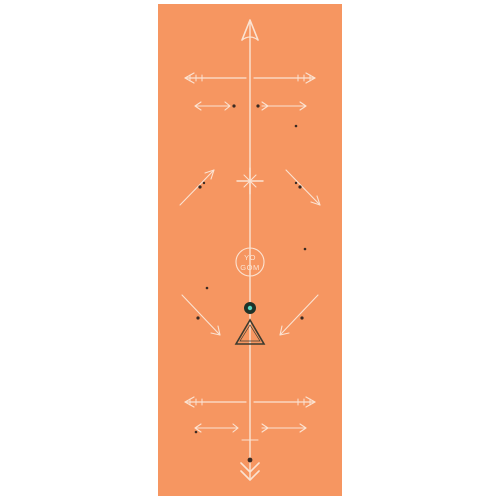 The width and height of the screenshot is (500, 500). What do you see at coordinates (250, 181) in the screenshot?
I see `star-icon` at bounding box center [250, 181].